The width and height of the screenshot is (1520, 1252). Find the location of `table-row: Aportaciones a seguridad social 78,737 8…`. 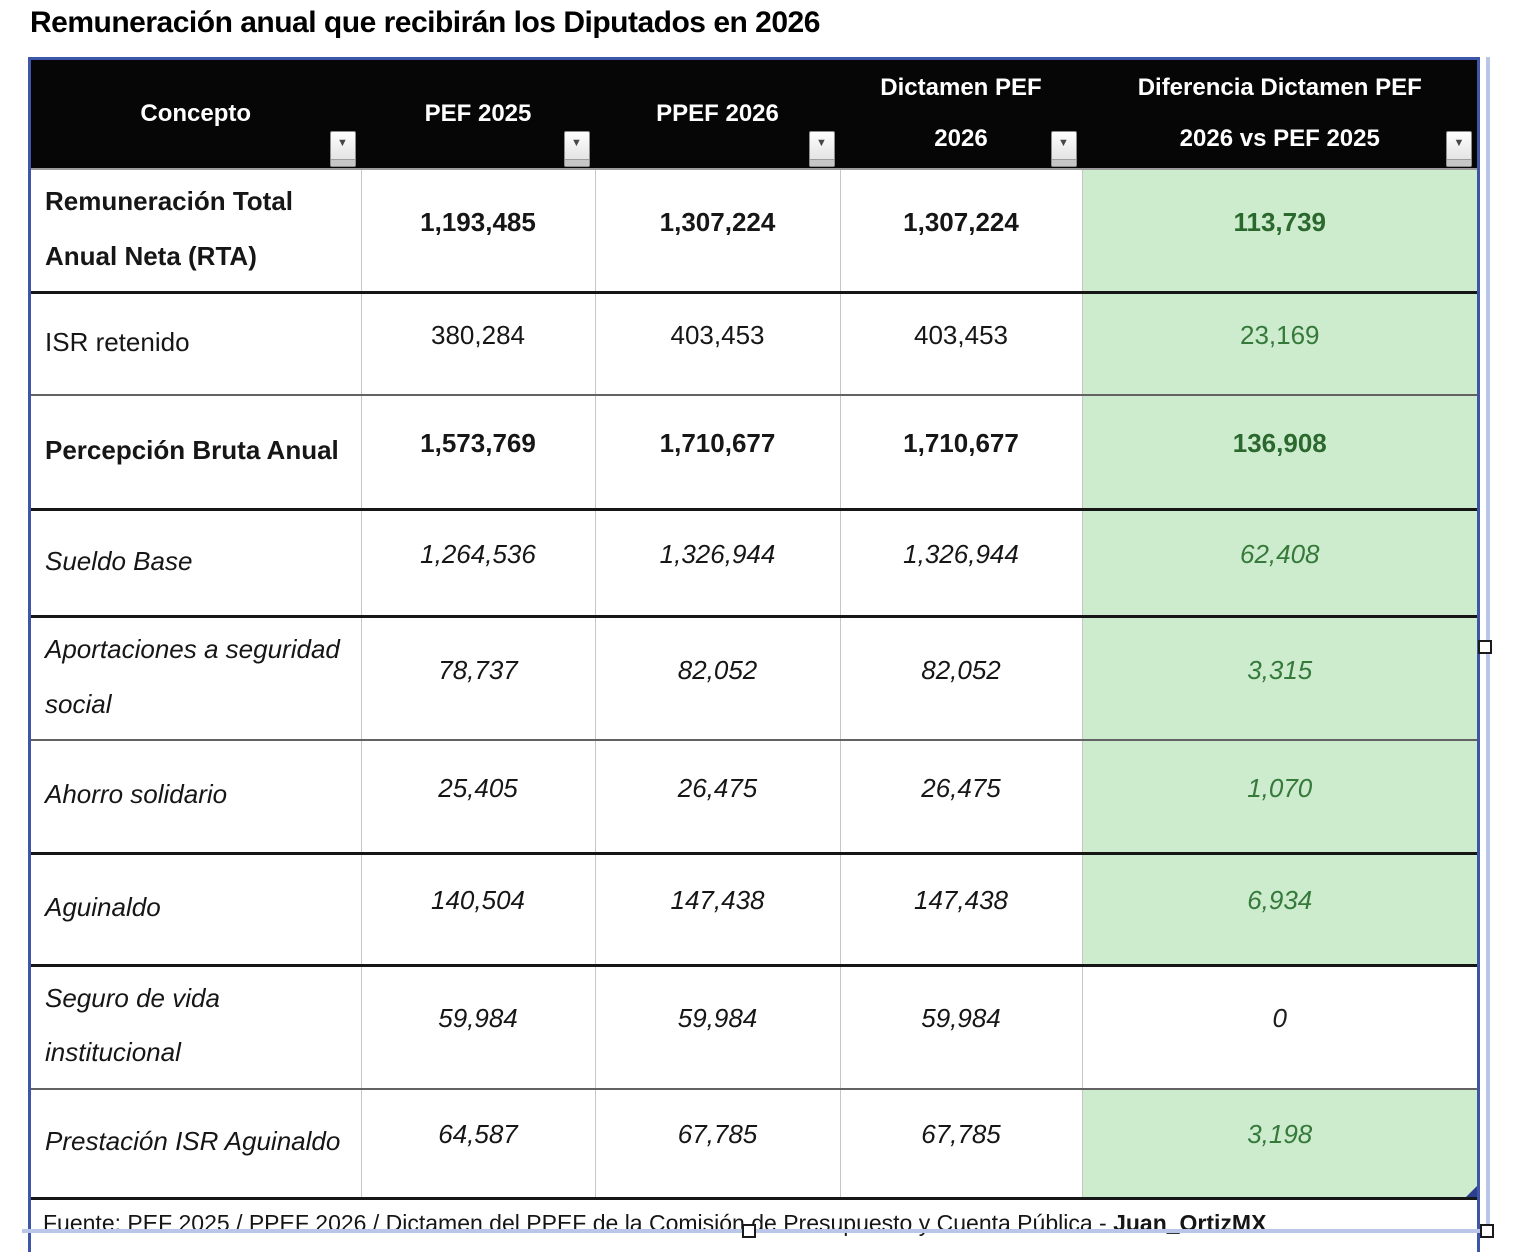

table-row: Aportaciones a seguridad social 78,737 8… is located at coordinates (754, 679).